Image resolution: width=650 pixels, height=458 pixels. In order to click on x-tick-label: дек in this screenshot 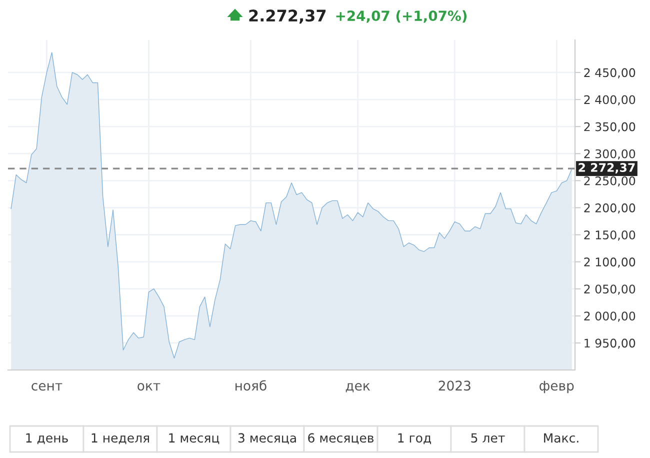, I will do `click(358, 387)`.